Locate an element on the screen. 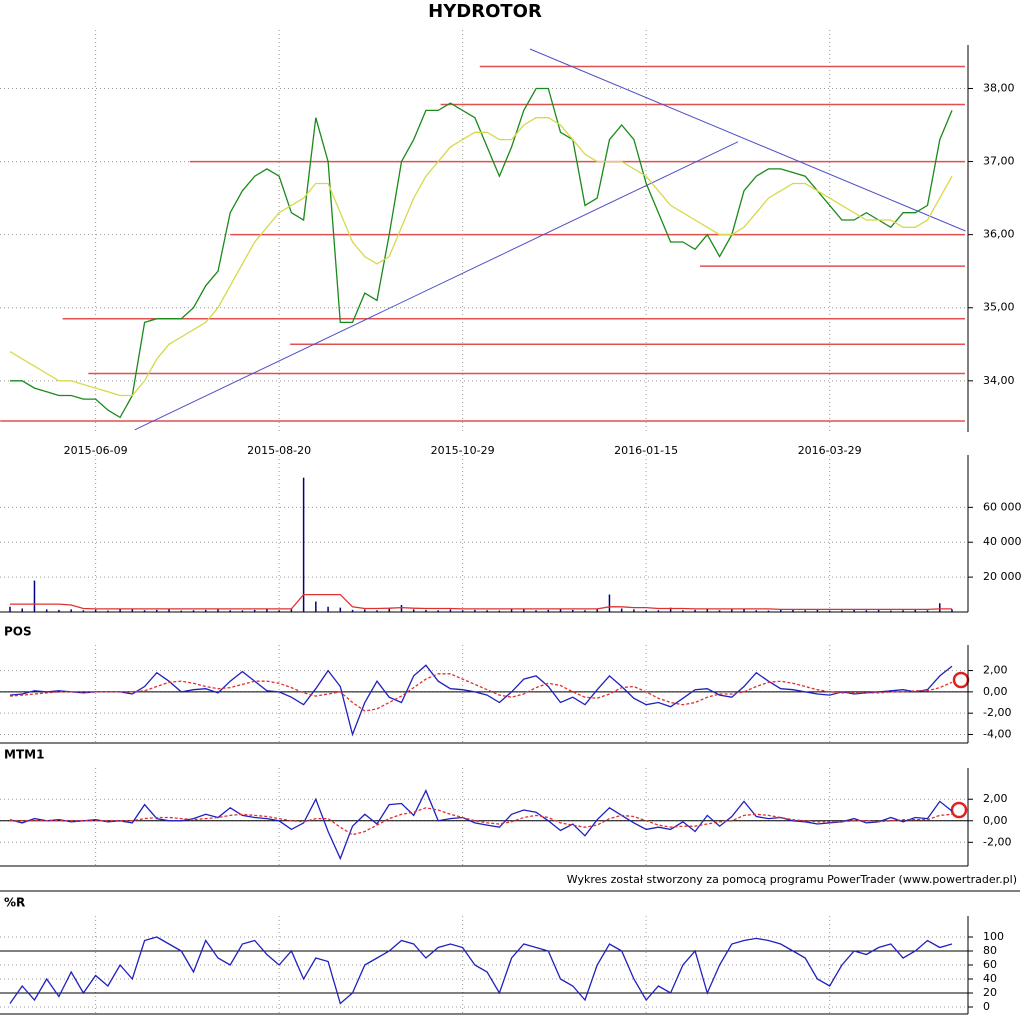 This screenshot has height=1016, width=1024. x-tick-label: 2015-08-20 is located at coordinates (279, 450).